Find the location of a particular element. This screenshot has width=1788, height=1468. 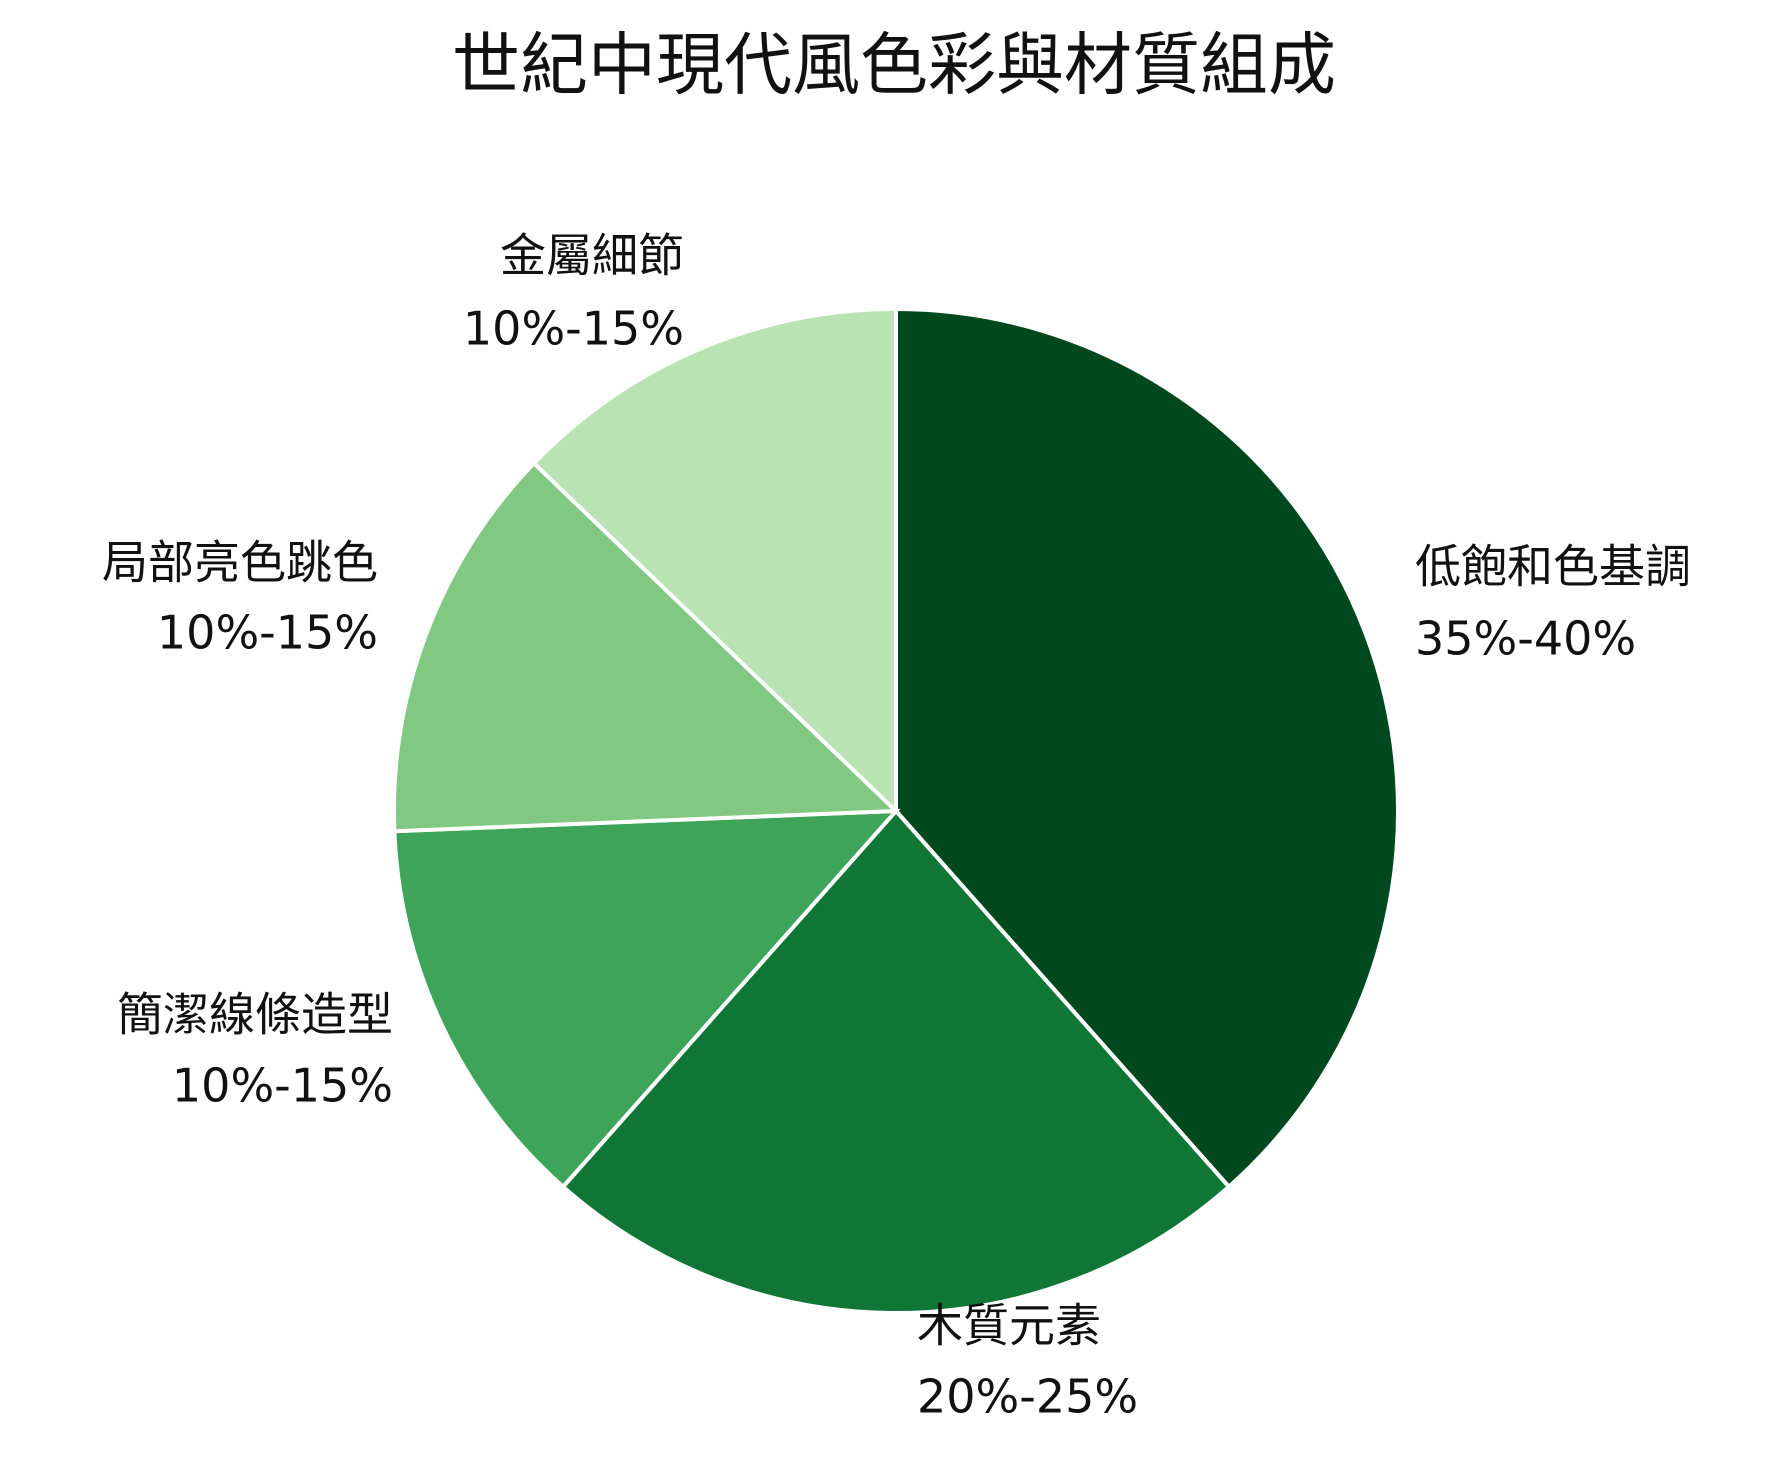

slice-label: 金屬細節 is located at coordinates (592, 256).